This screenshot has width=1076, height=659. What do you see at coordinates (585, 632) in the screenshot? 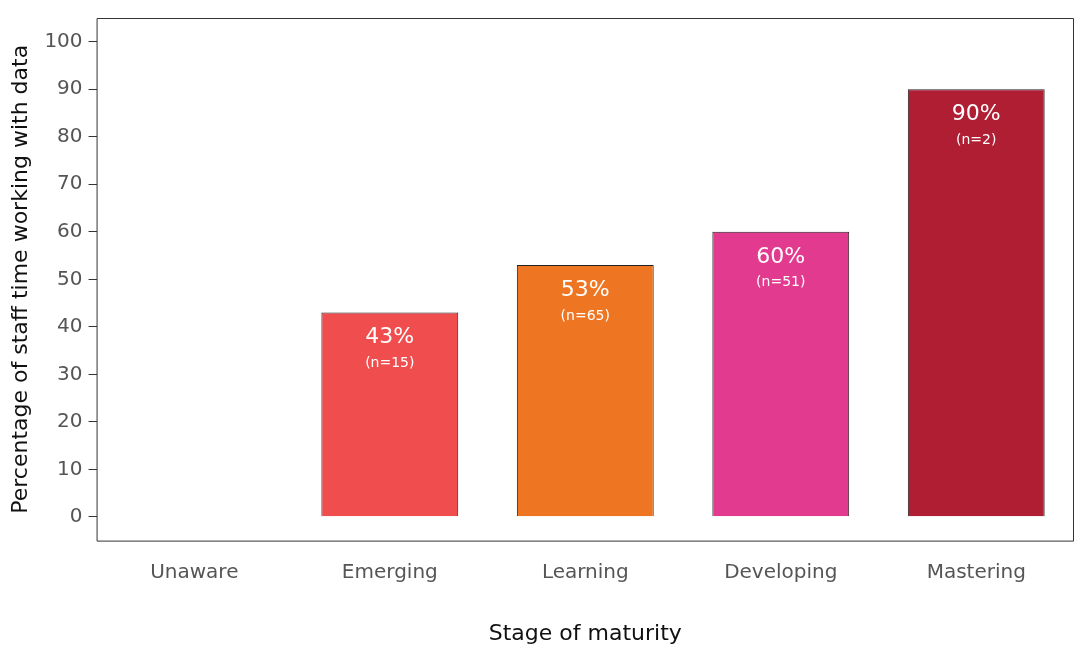
I see `x-axis-title: Stage of maturity` at bounding box center [585, 632].